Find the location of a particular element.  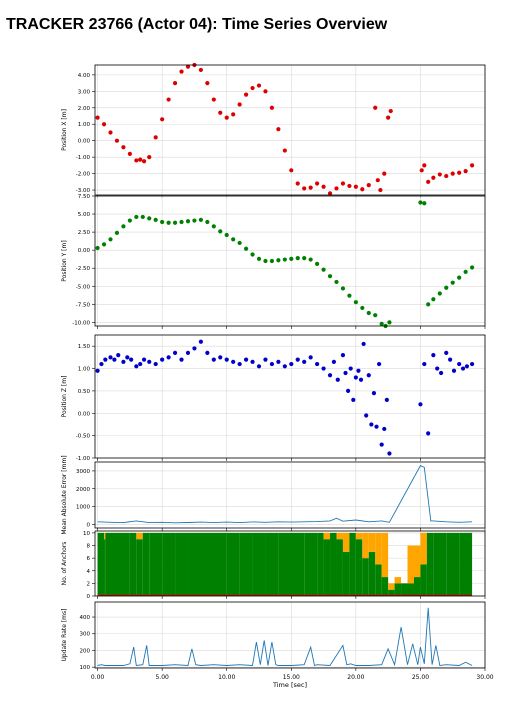

y-tick-label: 3000 is located at coordinates (83, 472).